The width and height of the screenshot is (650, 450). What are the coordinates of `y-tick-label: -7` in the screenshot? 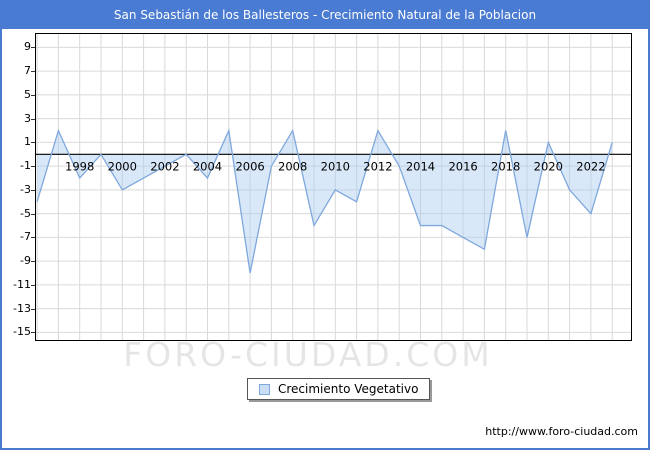 It's located at (25, 237).